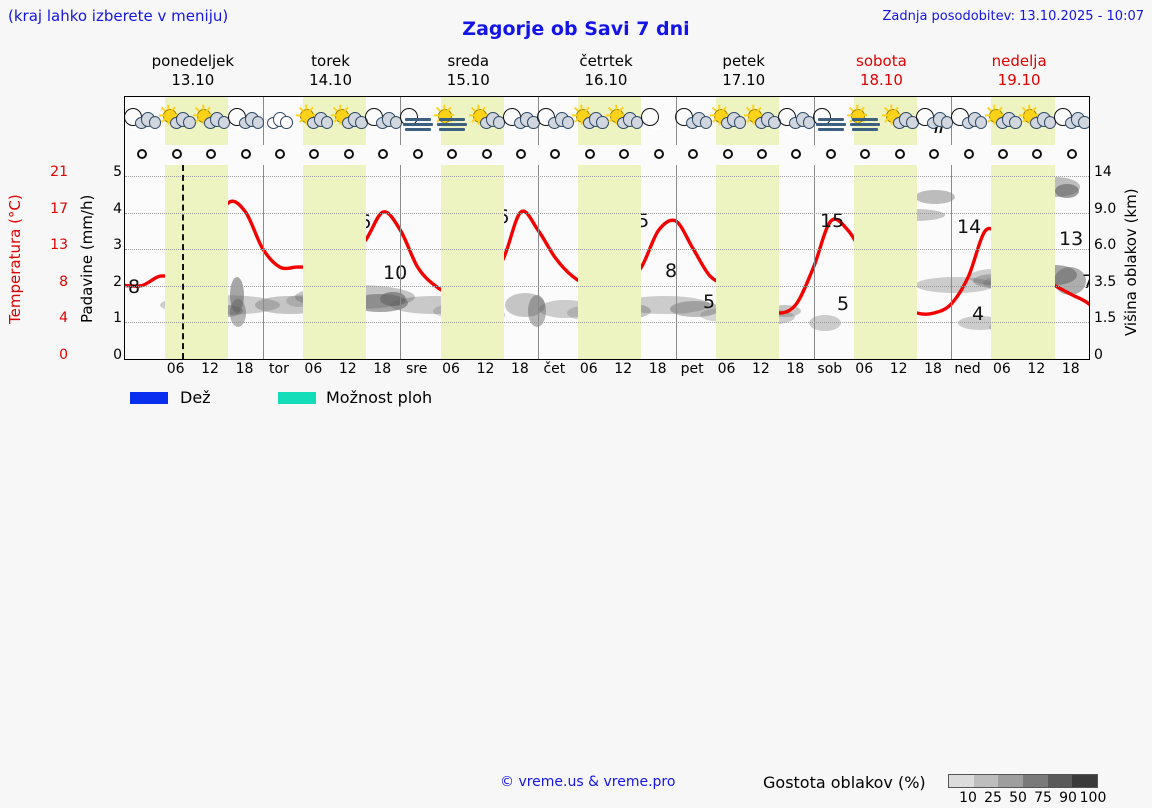  What do you see at coordinates (692, 369) in the screenshot?
I see `x-tick-15: pet` at bounding box center [692, 369].